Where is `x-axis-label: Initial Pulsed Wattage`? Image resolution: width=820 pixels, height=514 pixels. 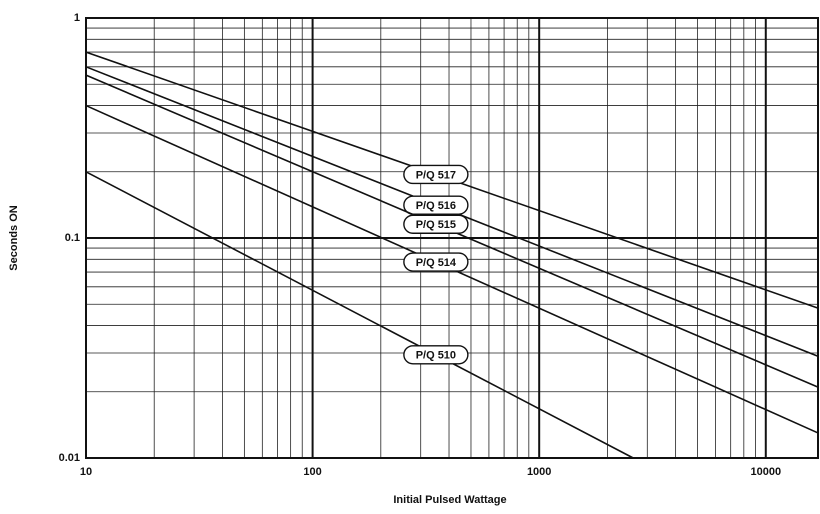 x-axis-label: Initial Pulsed Wattage is located at coordinates (449, 500).